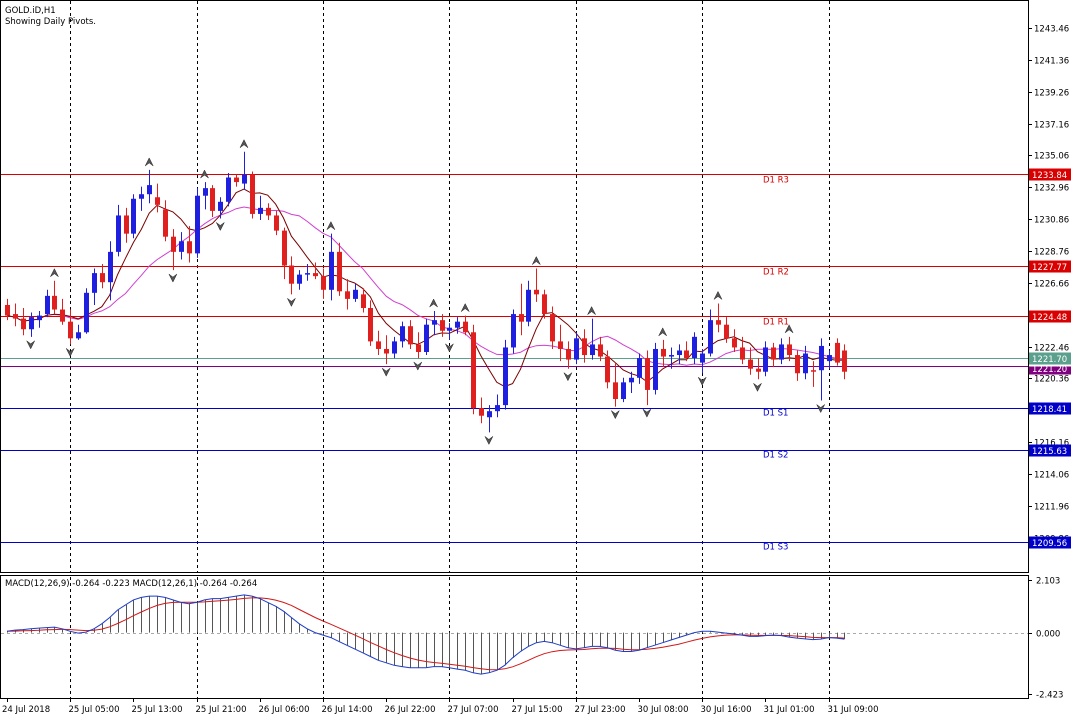 The width and height of the screenshot is (1080, 720). What do you see at coordinates (663, 710) in the screenshot?
I see `time-tick-label: 30 Jul 08:00` at bounding box center [663, 710].